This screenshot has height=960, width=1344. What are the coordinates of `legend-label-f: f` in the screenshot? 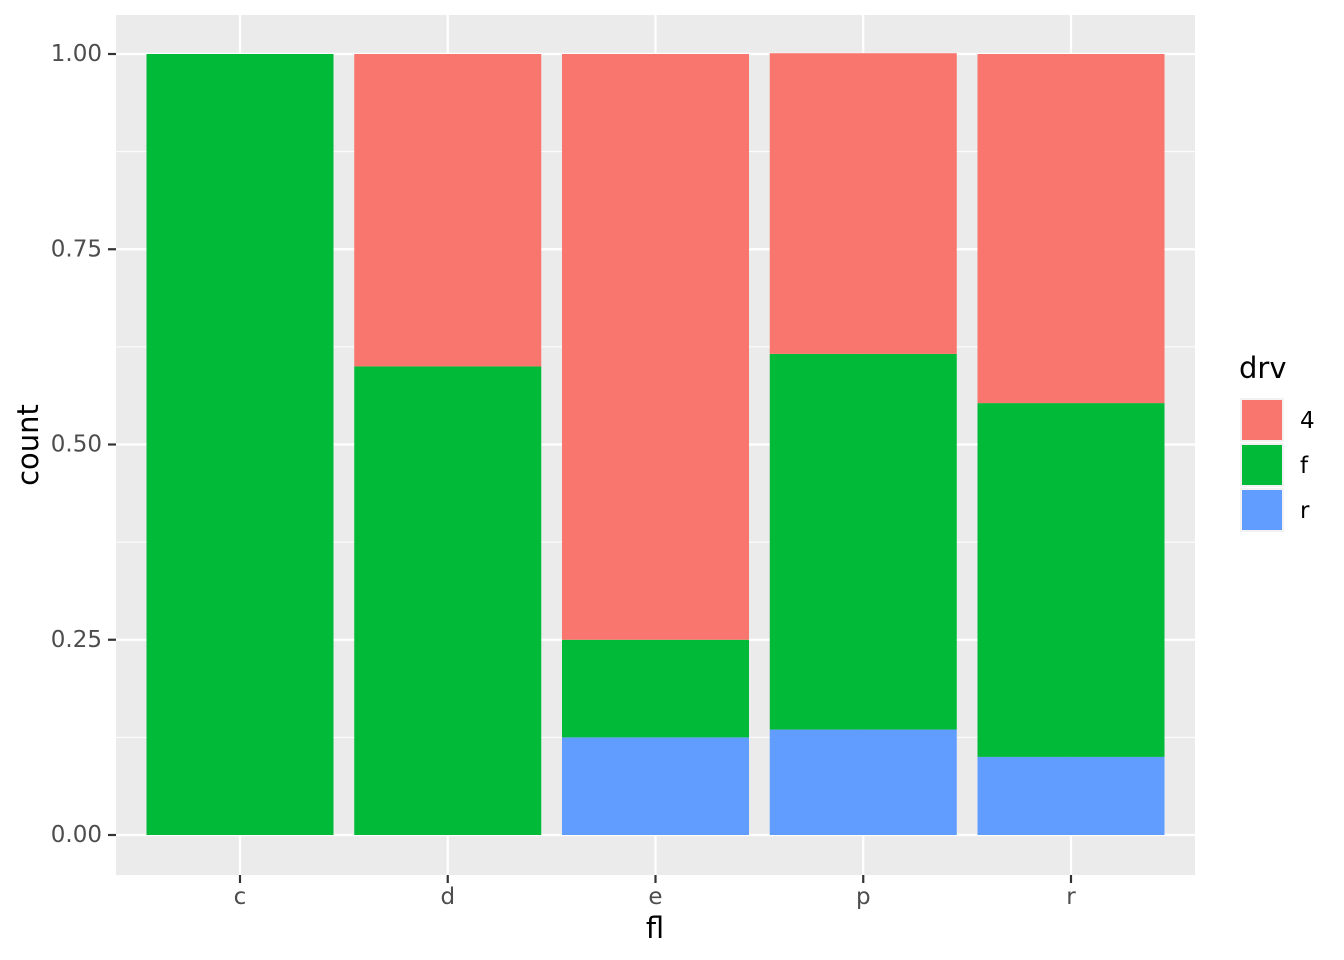 It's located at (1304, 466).